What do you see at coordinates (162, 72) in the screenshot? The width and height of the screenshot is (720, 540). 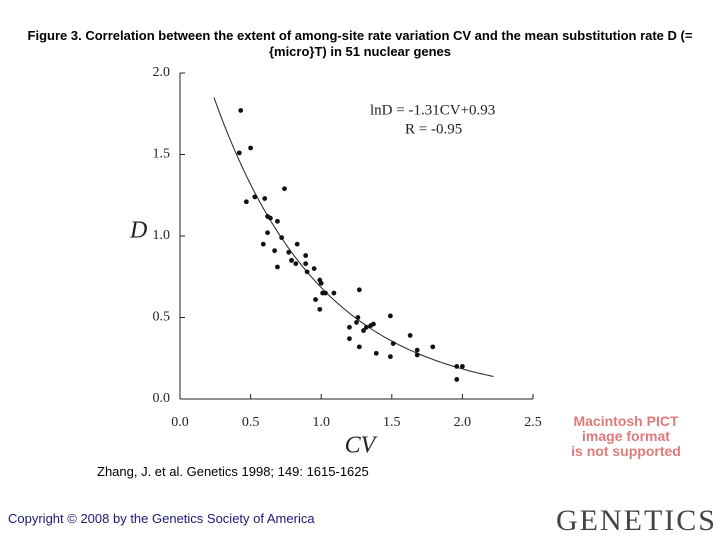 I see `y-tick-label: 2.0` at bounding box center [162, 72].